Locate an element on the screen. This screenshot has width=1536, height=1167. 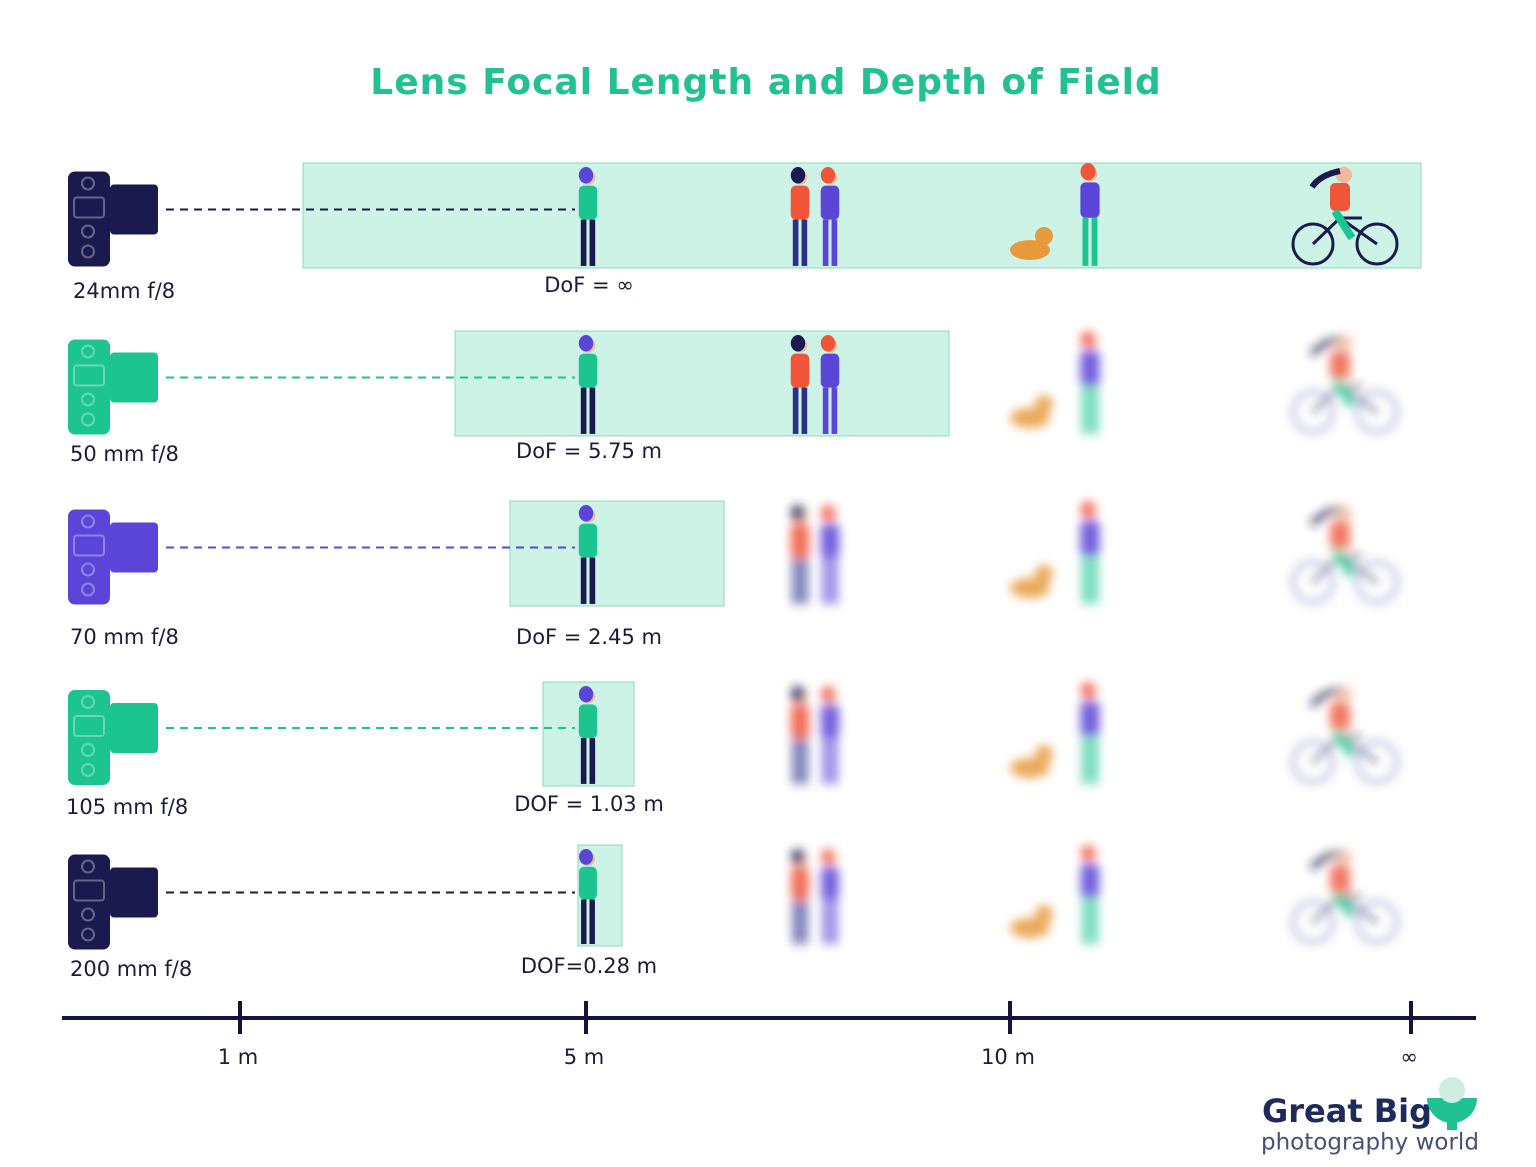
rider-torso is located at coordinates (1340, 716).